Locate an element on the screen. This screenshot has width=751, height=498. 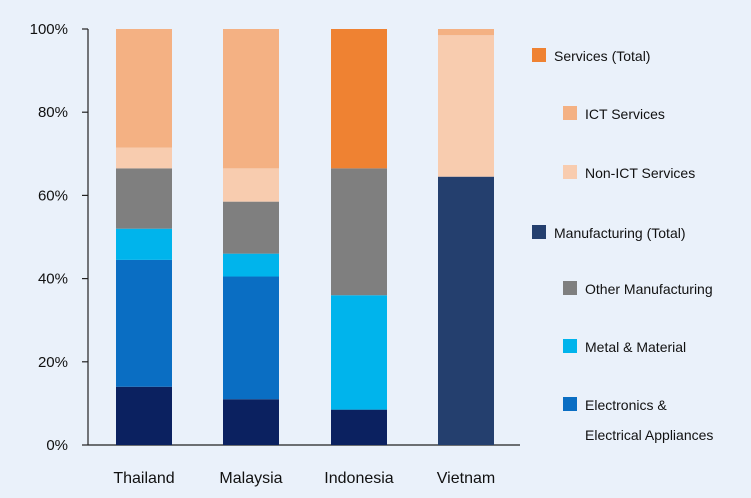
y-tick-label: 0% is located at coordinates (57, 445).